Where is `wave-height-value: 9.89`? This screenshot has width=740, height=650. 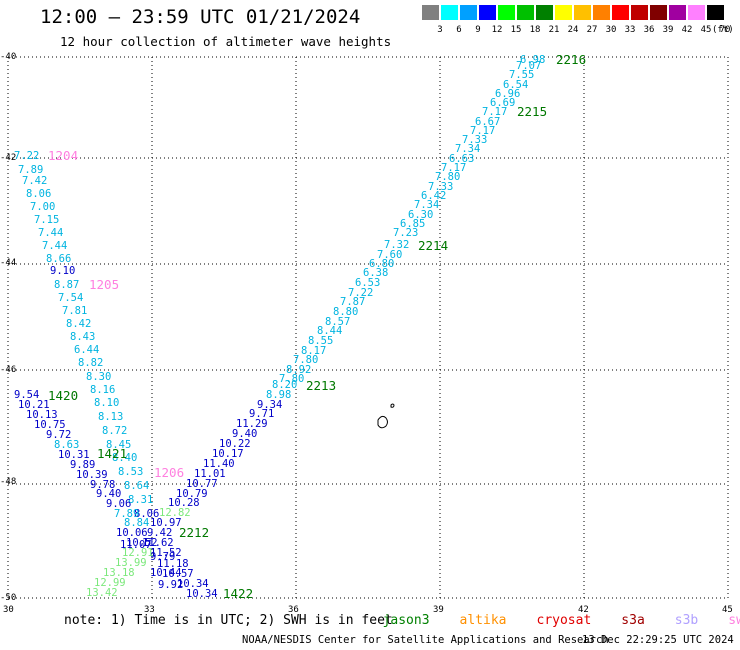
wave-height-value: 9.89 is located at coordinates (82, 465).